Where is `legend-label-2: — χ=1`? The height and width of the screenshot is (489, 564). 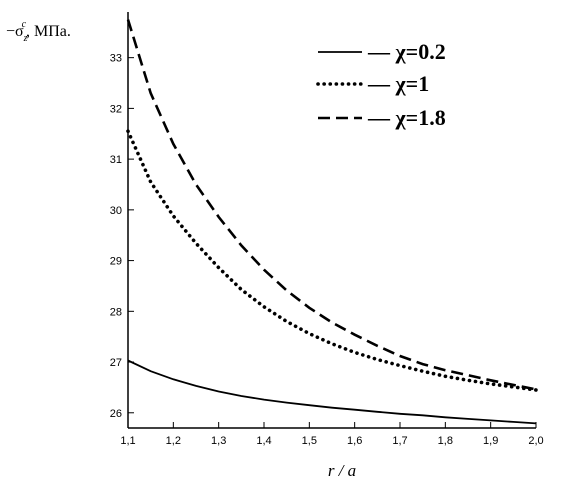 legend-label-2: — χ=1 is located at coordinates (398, 83).